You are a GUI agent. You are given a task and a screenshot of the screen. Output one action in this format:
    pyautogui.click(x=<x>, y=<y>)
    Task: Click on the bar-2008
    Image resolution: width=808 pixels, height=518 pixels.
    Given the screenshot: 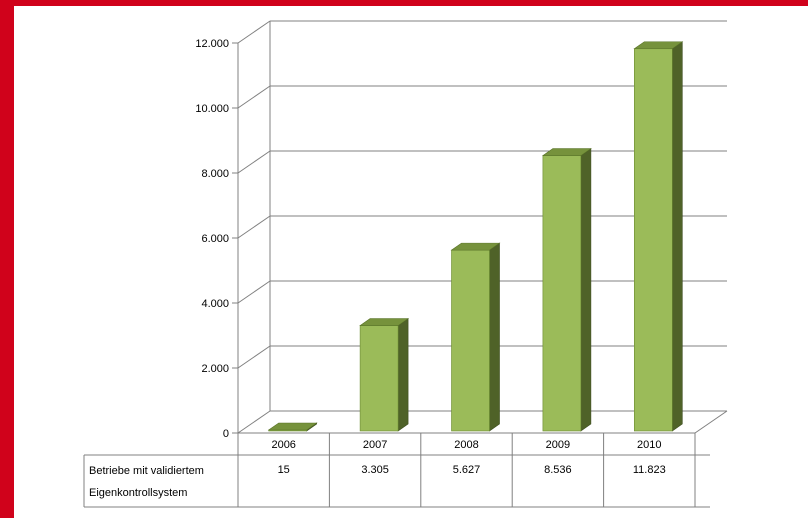 What is the action you would take?
    pyautogui.click(x=475, y=337)
    